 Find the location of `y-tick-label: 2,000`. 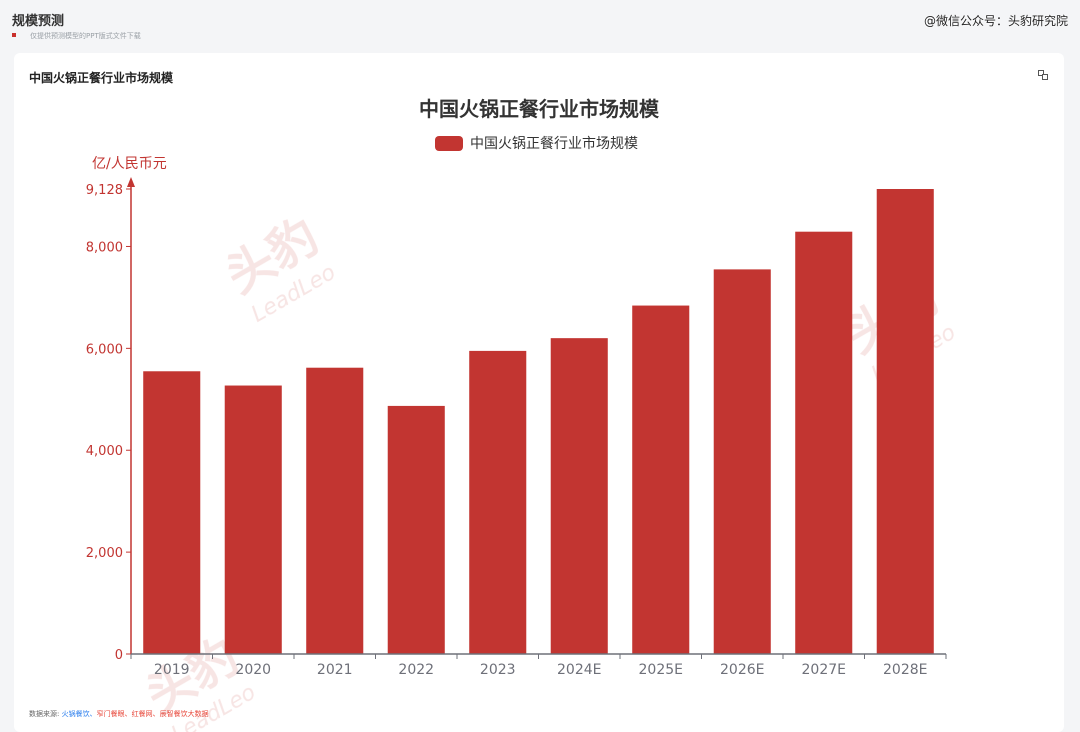

y-tick-label: 2,000 is located at coordinates (104, 553).